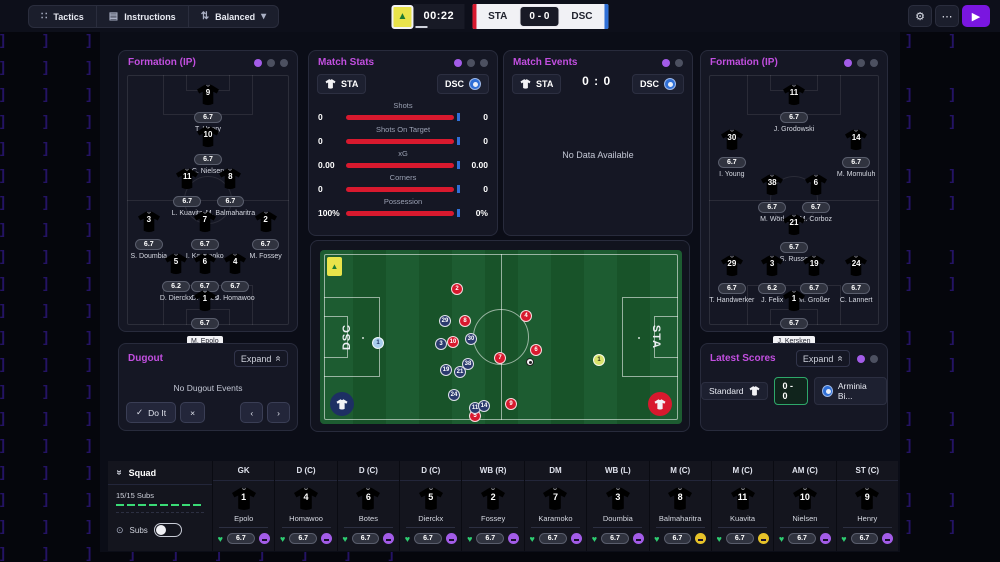 The image size is (1000, 562). I want to click on tactics-button: ∷ Tactics, so click(63, 16).